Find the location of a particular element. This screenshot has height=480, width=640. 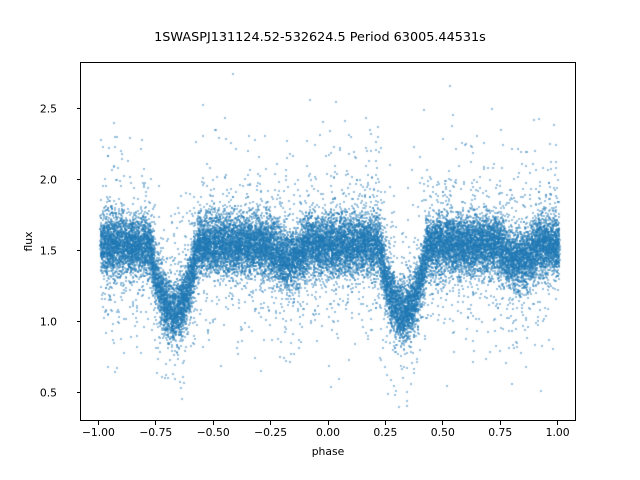

y-axis-label: flux is located at coordinates (28, 241).